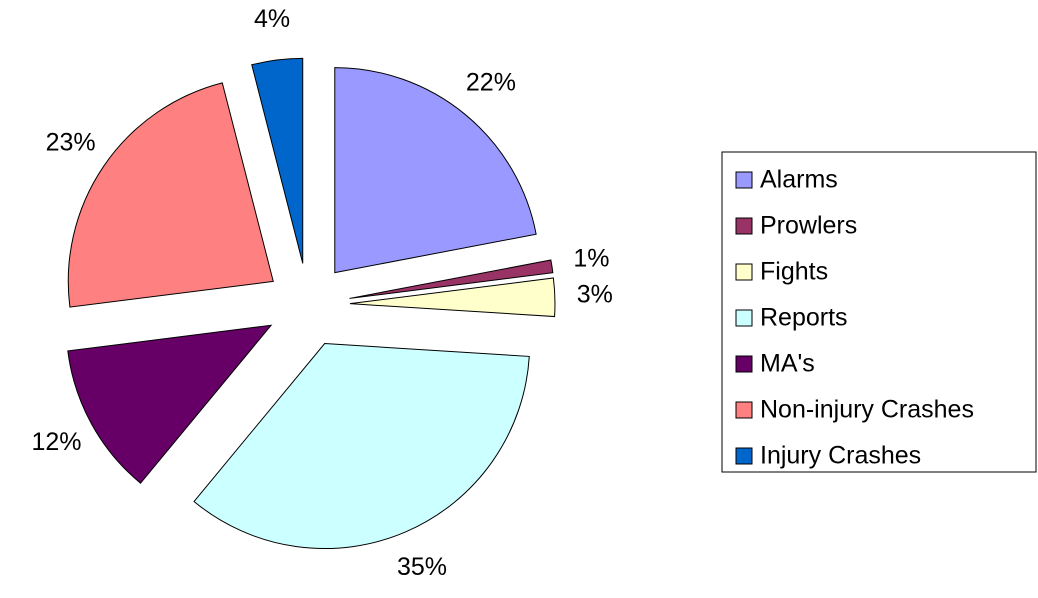  Describe the element at coordinates (787, 364) in the screenshot. I see `legend-label: MA's` at that location.